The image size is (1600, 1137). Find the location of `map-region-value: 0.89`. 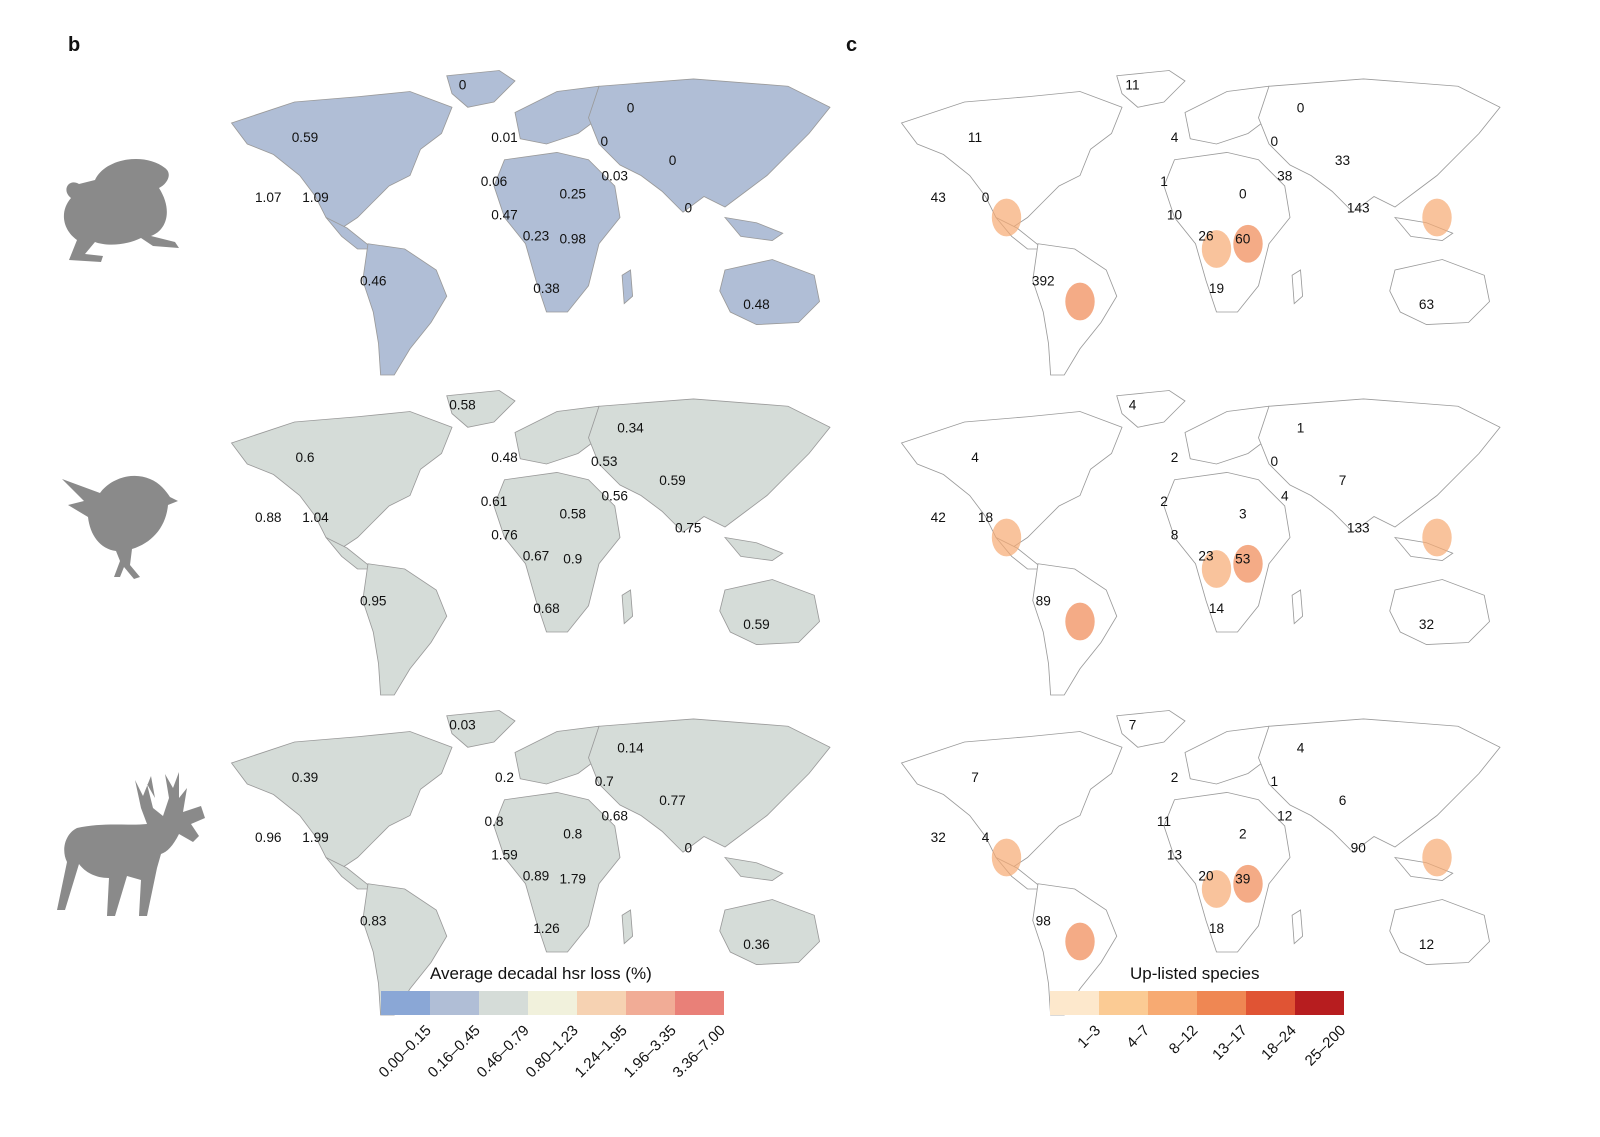

map-region-value: 0.89 is located at coordinates (536, 876).